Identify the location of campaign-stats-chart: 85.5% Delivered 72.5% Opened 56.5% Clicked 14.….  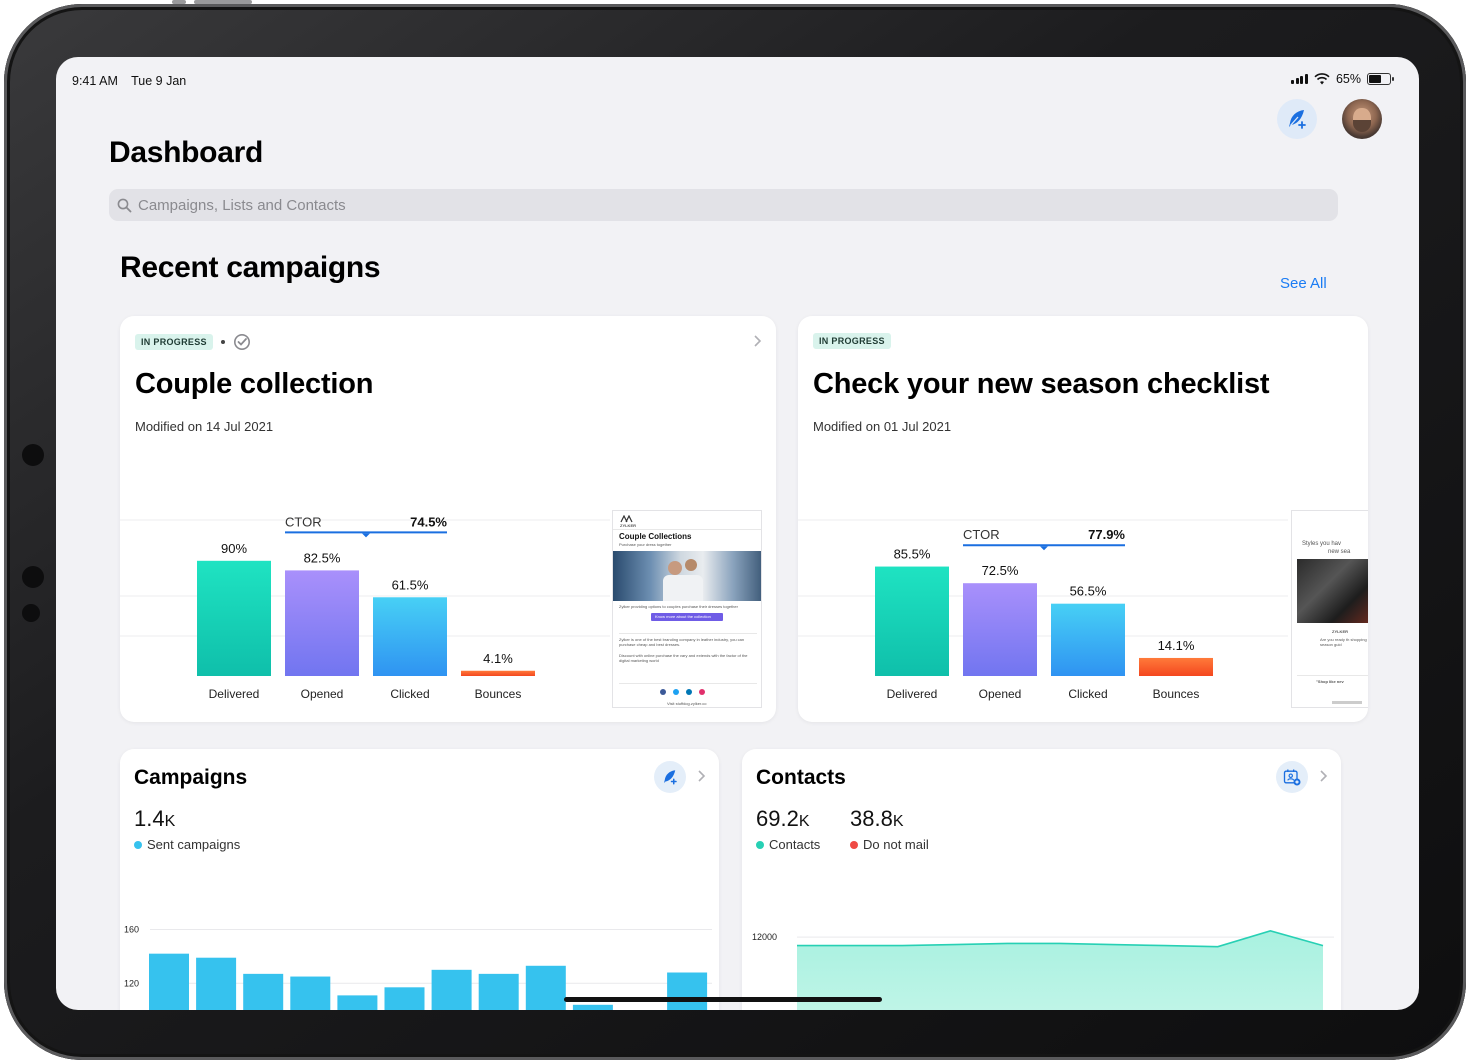
(1043, 610).